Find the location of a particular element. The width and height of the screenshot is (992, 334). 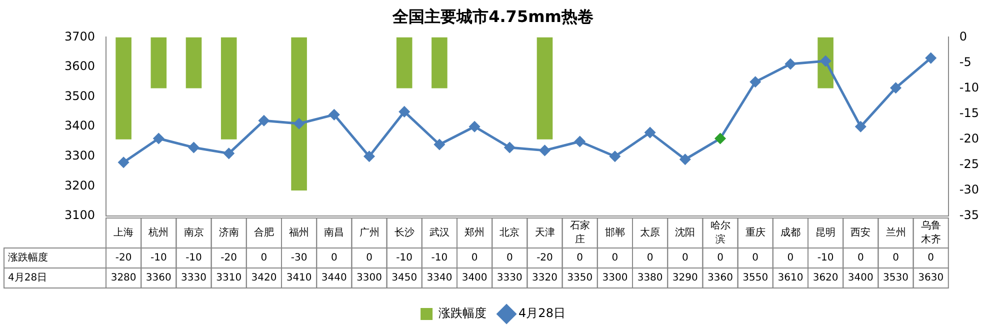

data-label: 3610 is located at coordinates (791, 278).